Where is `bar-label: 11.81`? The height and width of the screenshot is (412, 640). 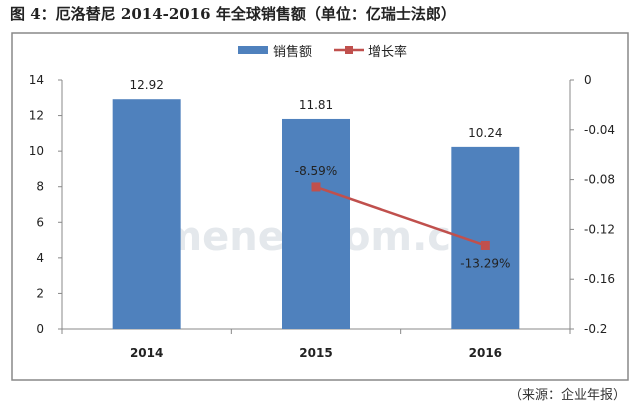
bar-label: 11.81 is located at coordinates (316, 105).